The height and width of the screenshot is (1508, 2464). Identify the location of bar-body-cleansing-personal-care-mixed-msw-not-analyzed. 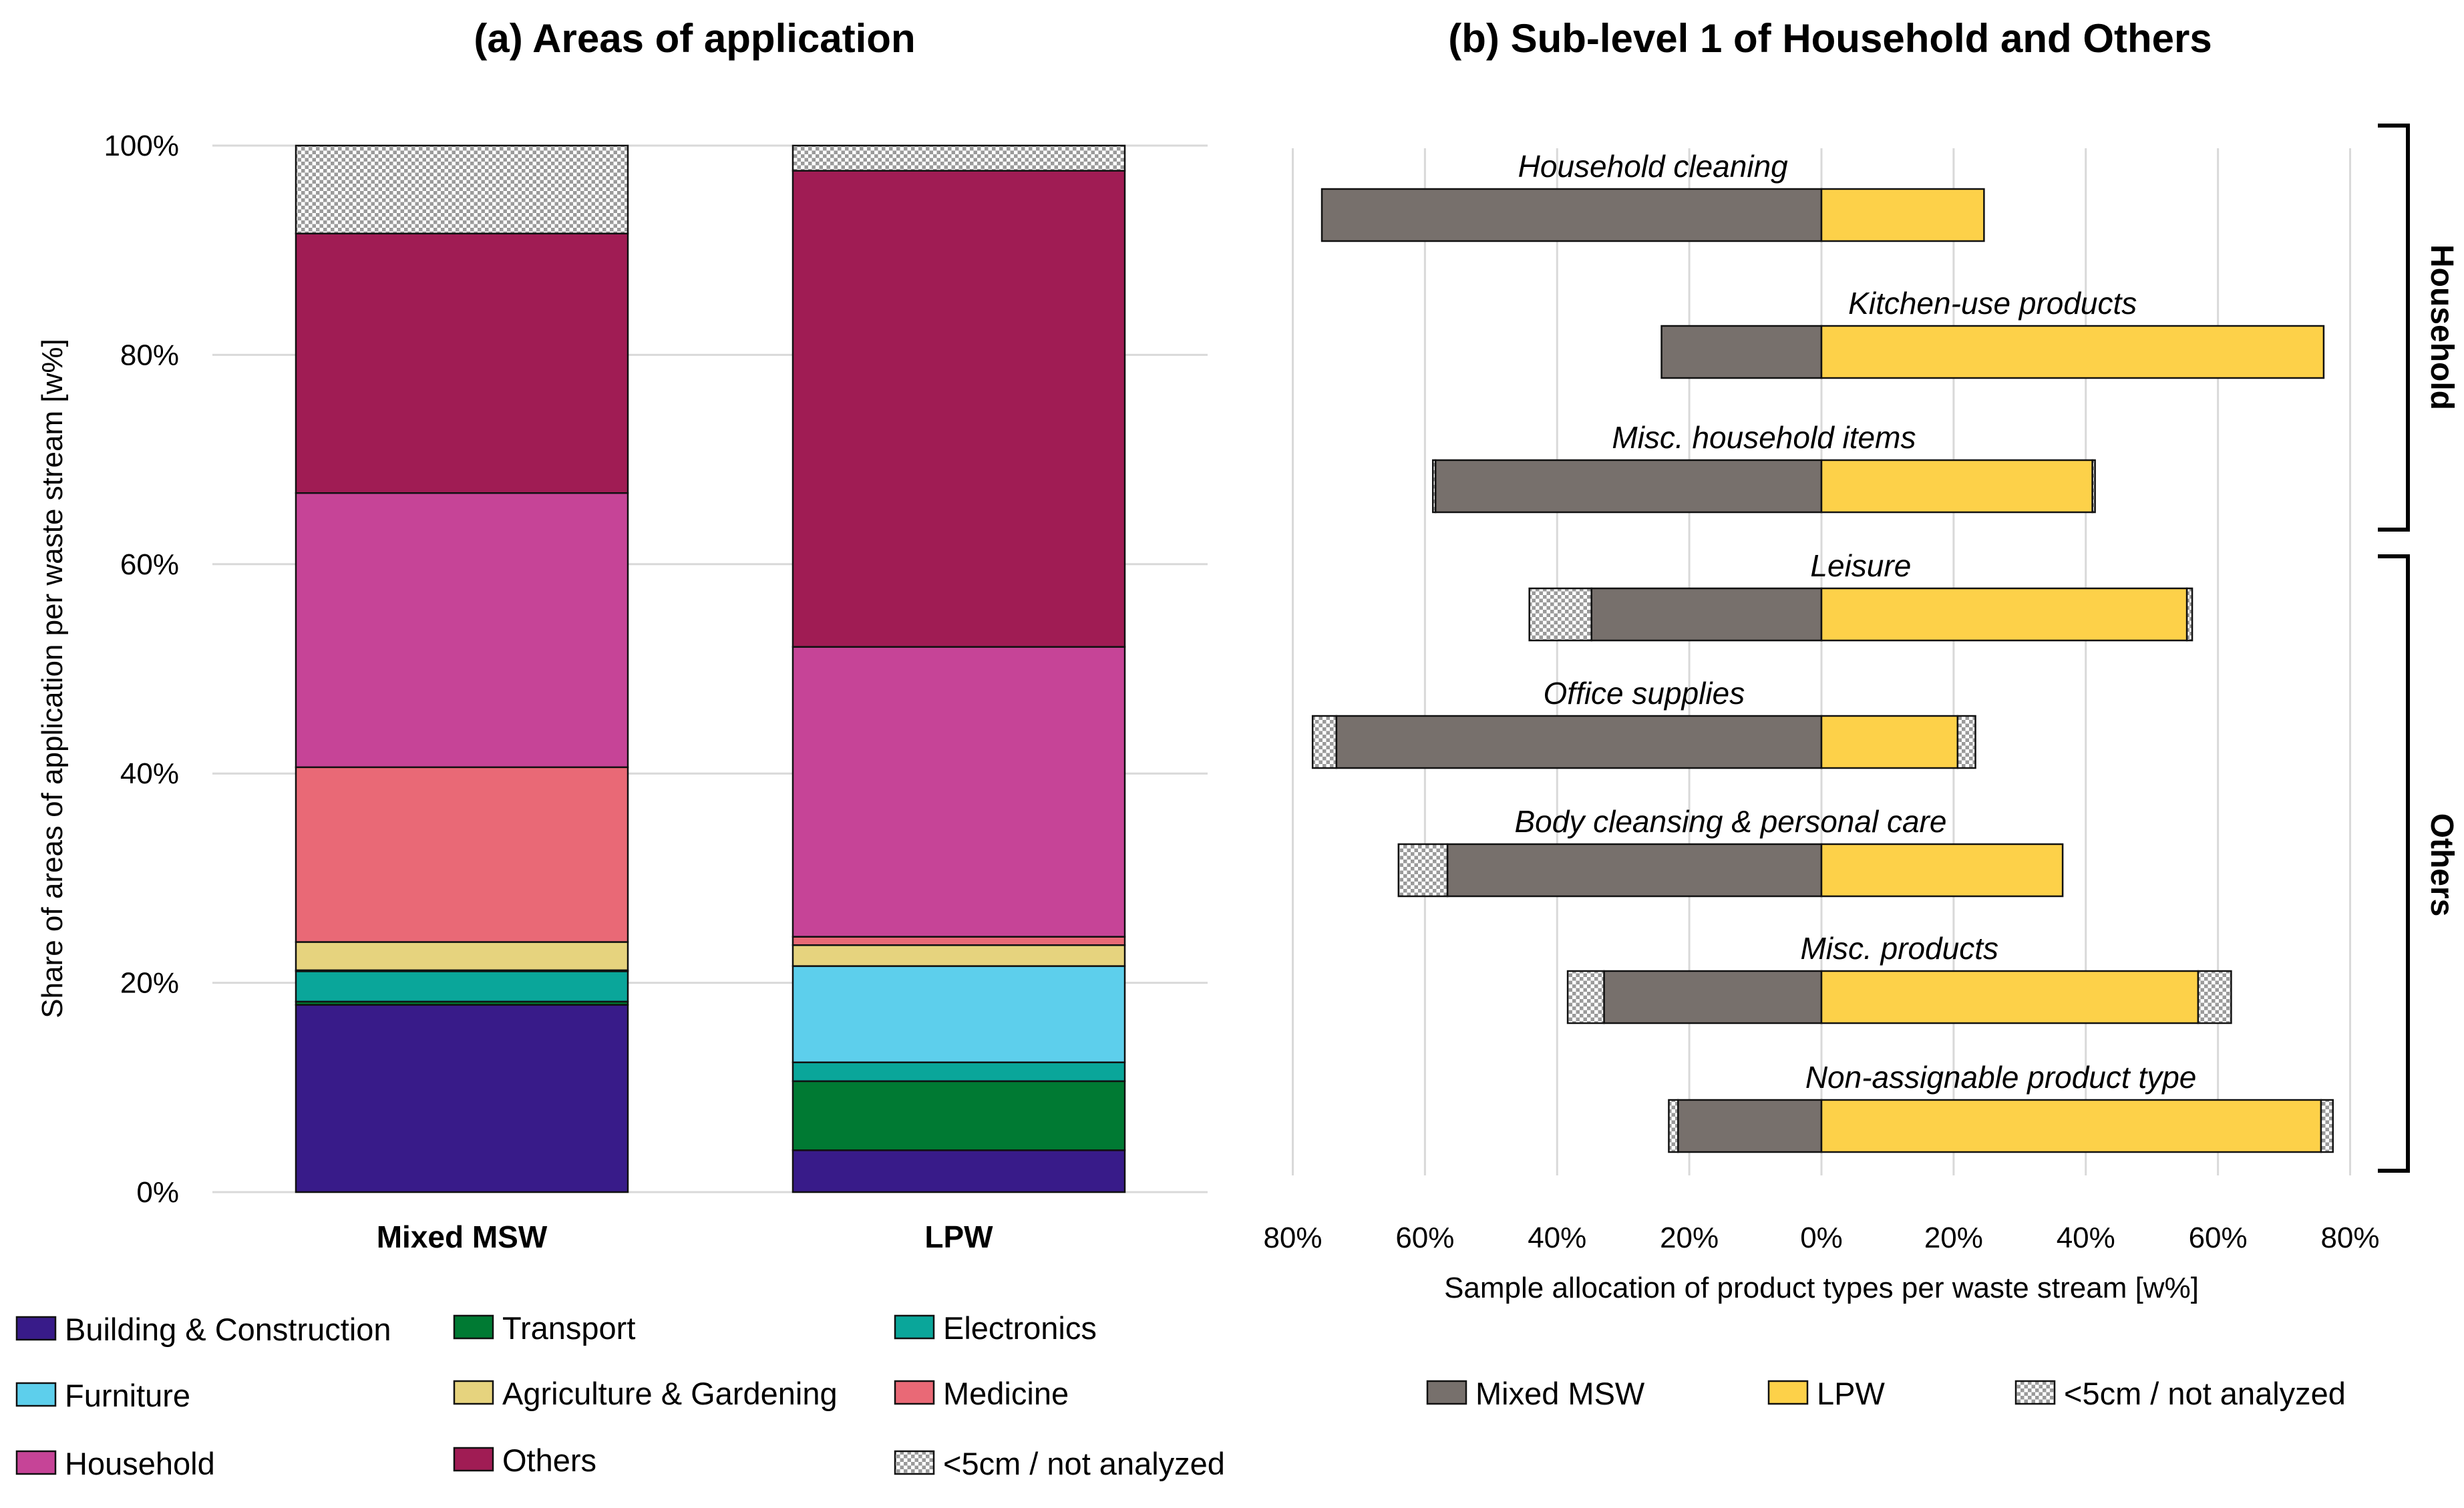
(1423, 870).